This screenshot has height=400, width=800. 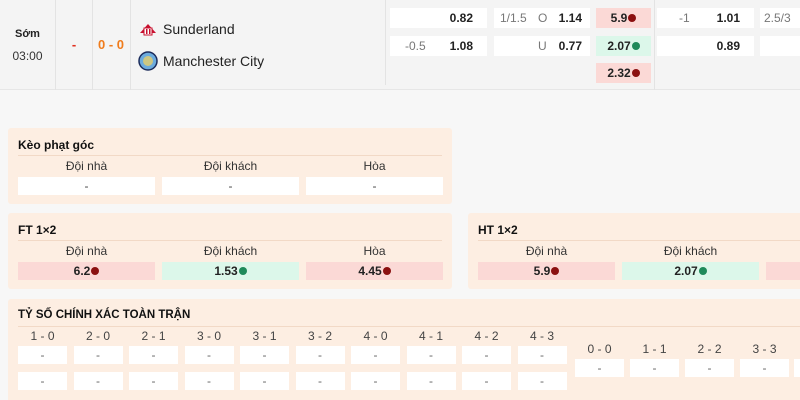 I want to click on ft-away-odds: 1.53, so click(x=230, y=271).